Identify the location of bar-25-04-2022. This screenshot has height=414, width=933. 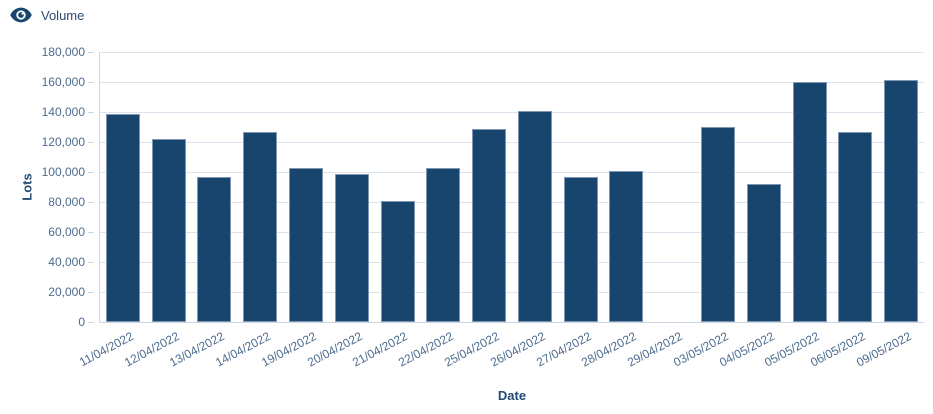
(489, 225).